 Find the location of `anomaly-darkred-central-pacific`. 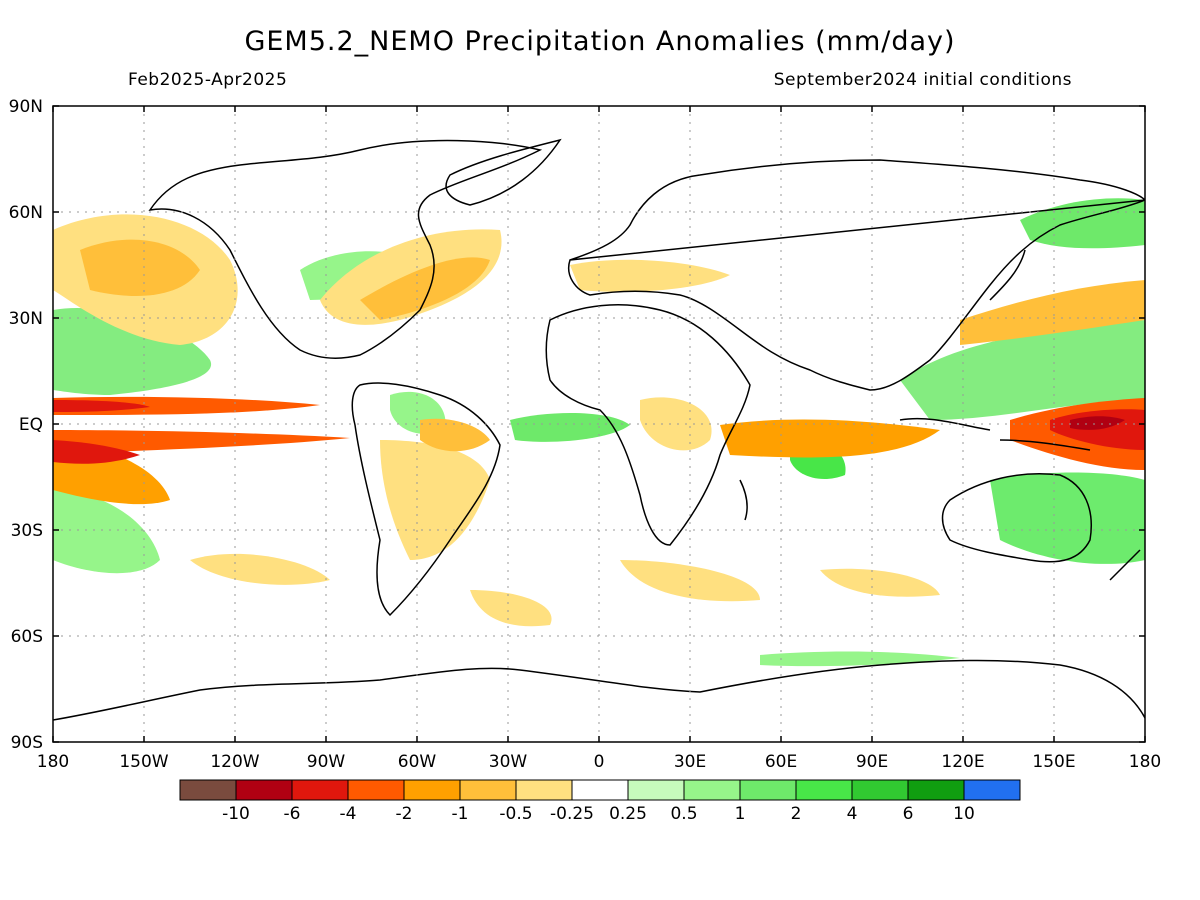

anomaly-darkred-central-pacific is located at coordinates (101, 406).